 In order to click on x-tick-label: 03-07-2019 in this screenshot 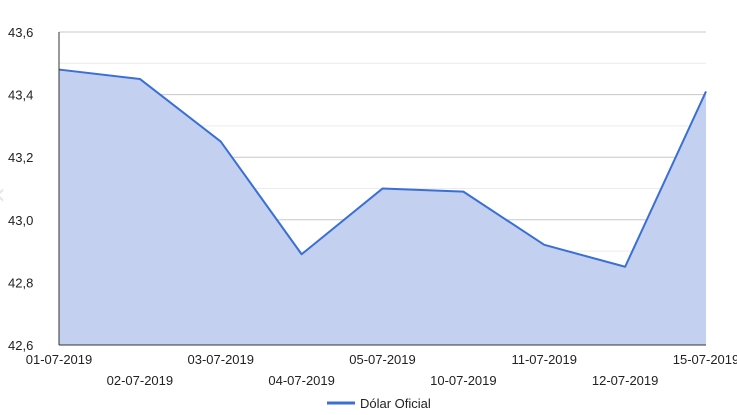, I will do `click(221, 359)`.